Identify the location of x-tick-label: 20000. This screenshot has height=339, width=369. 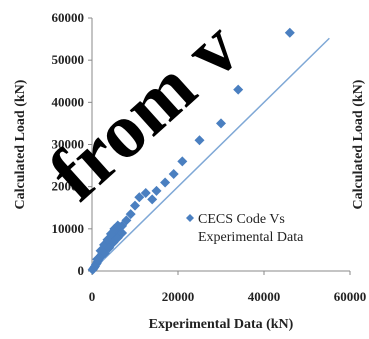
(178, 296).